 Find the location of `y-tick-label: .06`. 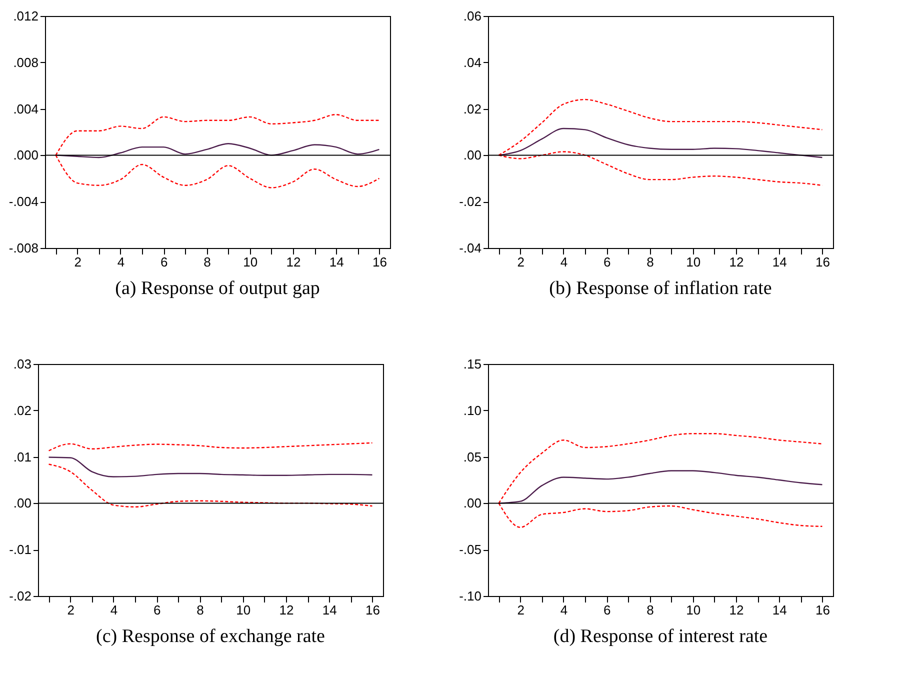

y-tick-label: .06 is located at coordinates (472, 16).